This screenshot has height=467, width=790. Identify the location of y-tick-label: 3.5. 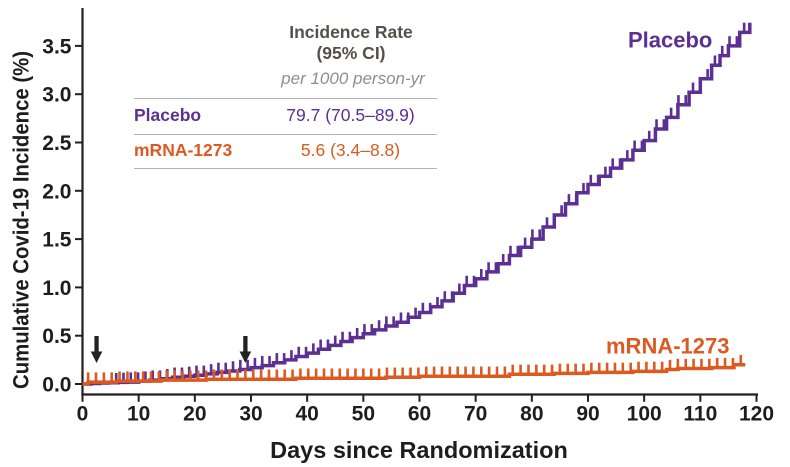
(57, 46).